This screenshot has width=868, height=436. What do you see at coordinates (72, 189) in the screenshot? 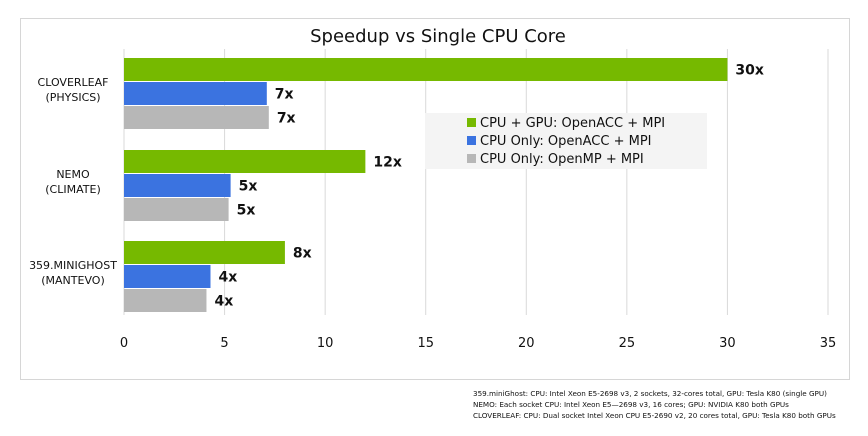
I see `category-label: (CLIMATE)` at bounding box center [72, 189].